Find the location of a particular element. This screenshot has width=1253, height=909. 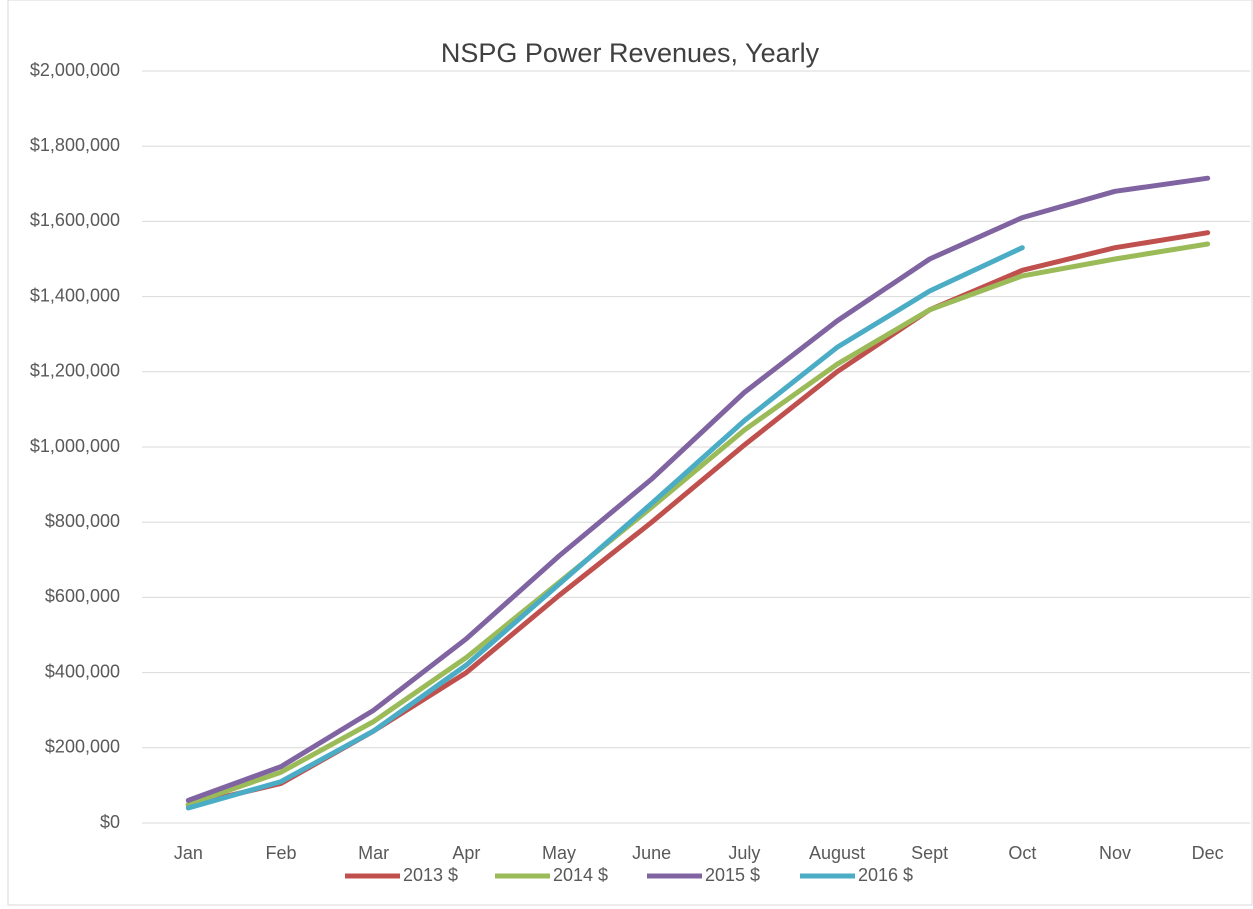

y-tick-label: $1,800,000 is located at coordinates (75, 145).